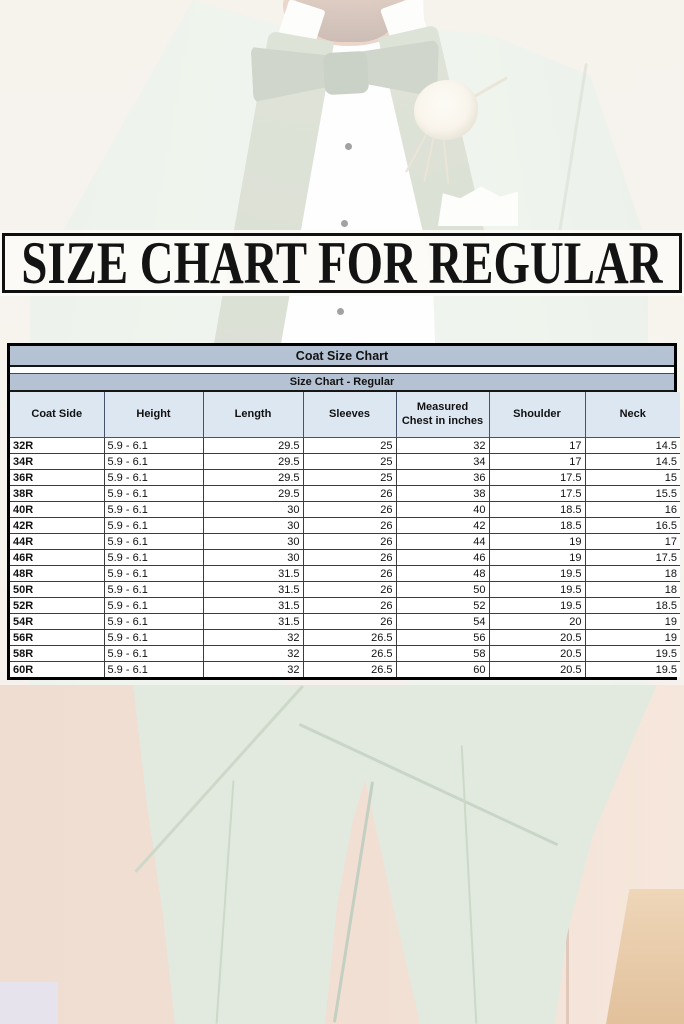 Image resolution: width=684 pixels, height=1024 pixels. Describe the element at coordinates (57, 605) in the screenshot. I see `coat-size-cell: 52R` at that location.